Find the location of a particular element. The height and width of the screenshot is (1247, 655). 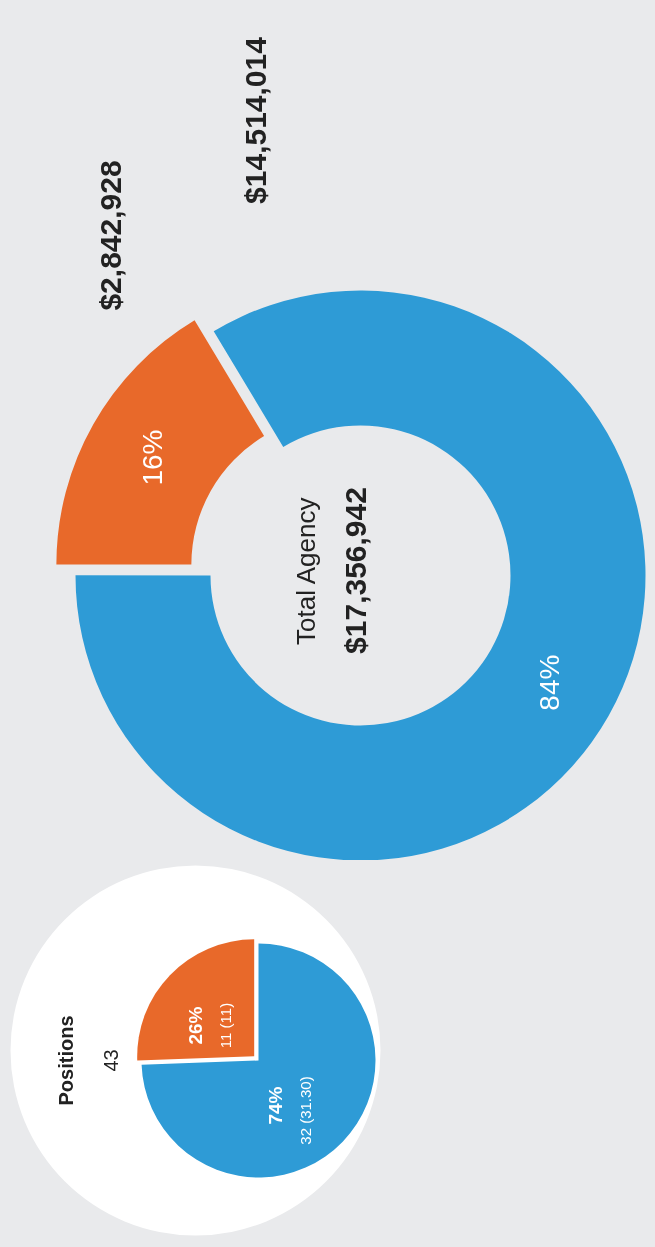

text: Positions is located at coordinates (65, 1060).